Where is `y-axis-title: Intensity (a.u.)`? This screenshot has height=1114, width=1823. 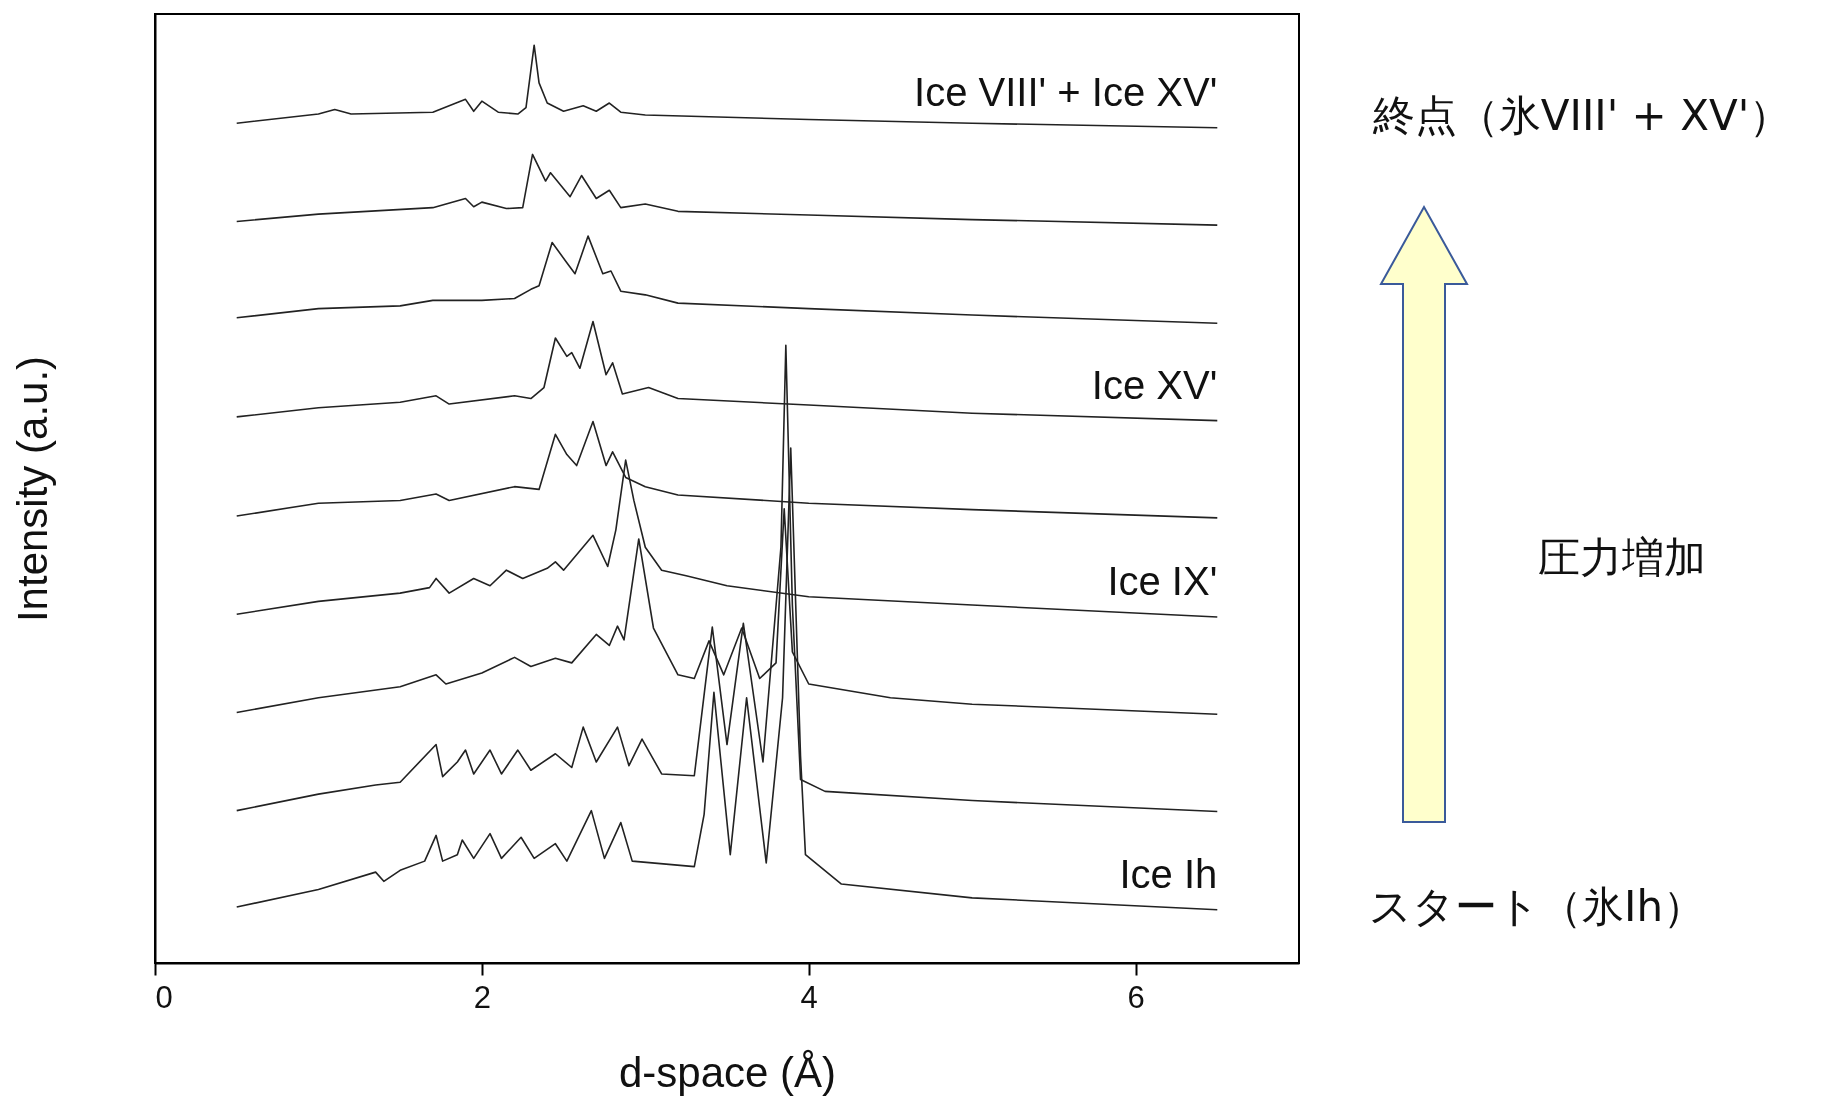 y-axis-title: Intensity (a.u.) is located at coordinates (32, 489).